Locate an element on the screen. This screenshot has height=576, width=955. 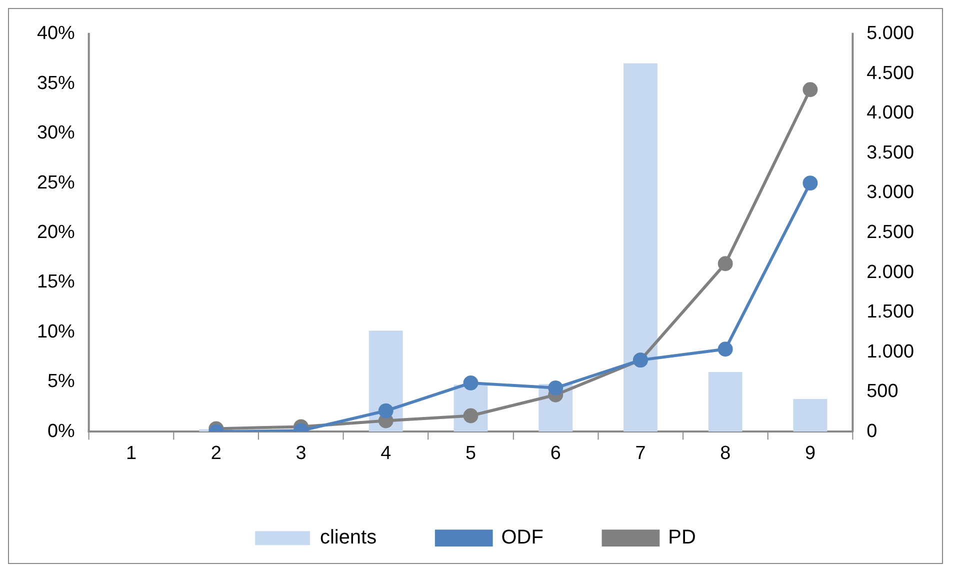
x-tick-label: 3 is located at coordinates (301, 453).